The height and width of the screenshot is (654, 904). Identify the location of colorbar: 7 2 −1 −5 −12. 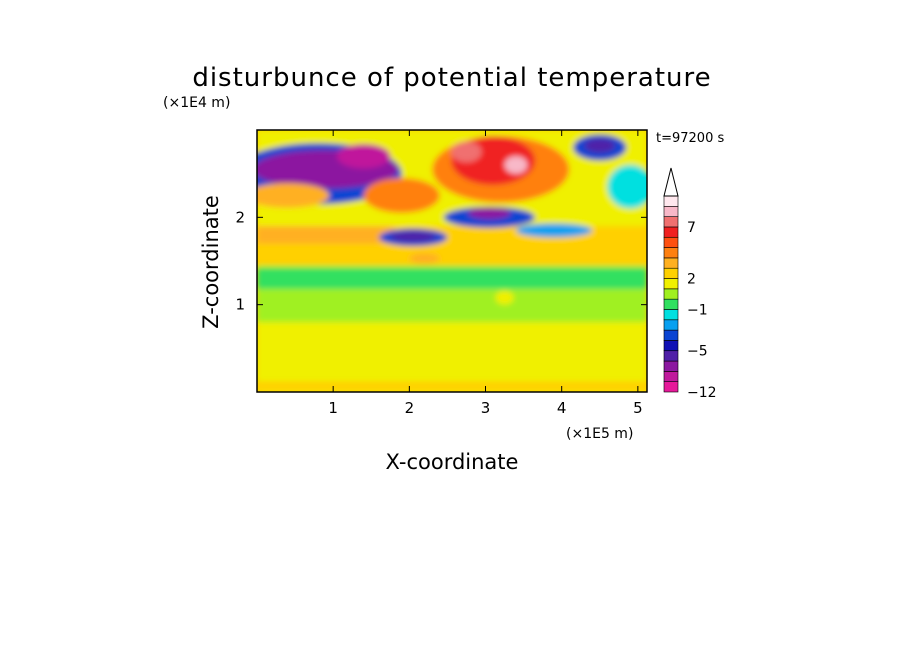
(690, 284).